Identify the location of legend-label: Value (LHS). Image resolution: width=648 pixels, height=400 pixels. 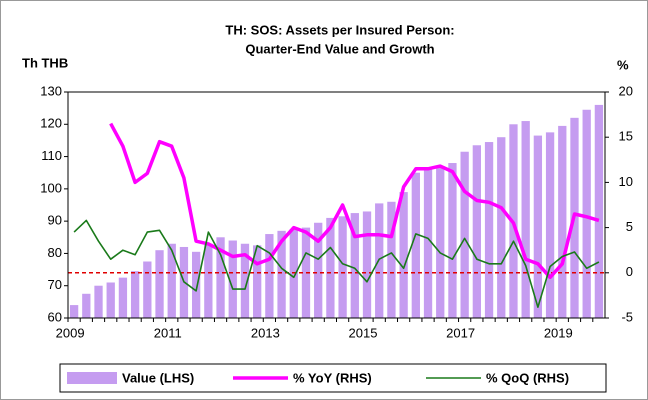
(158, 377).